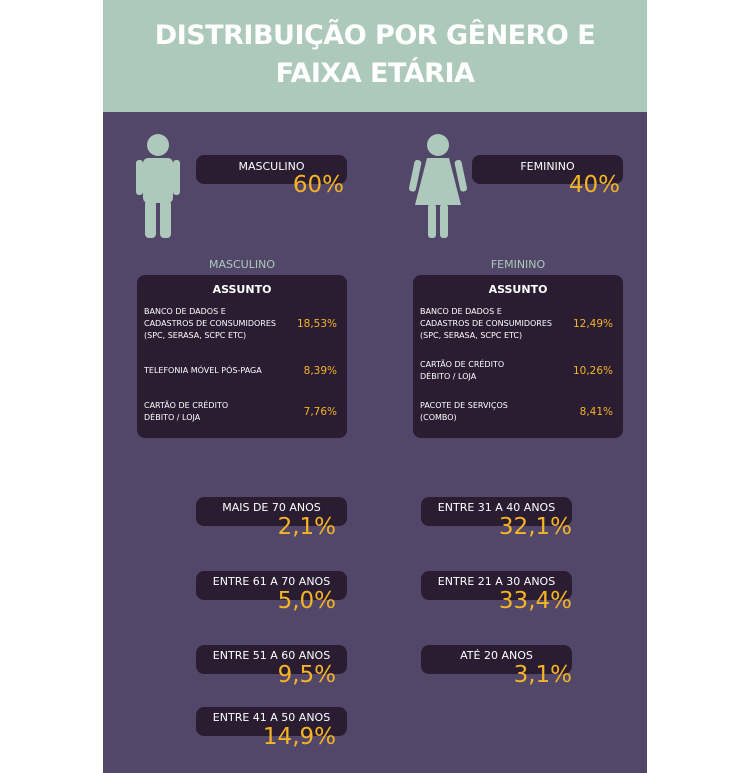  What do you see at coordinates (306, 601) in the screenshot?
I see `age-value: 5,0%` at bounding box center [306, 601].